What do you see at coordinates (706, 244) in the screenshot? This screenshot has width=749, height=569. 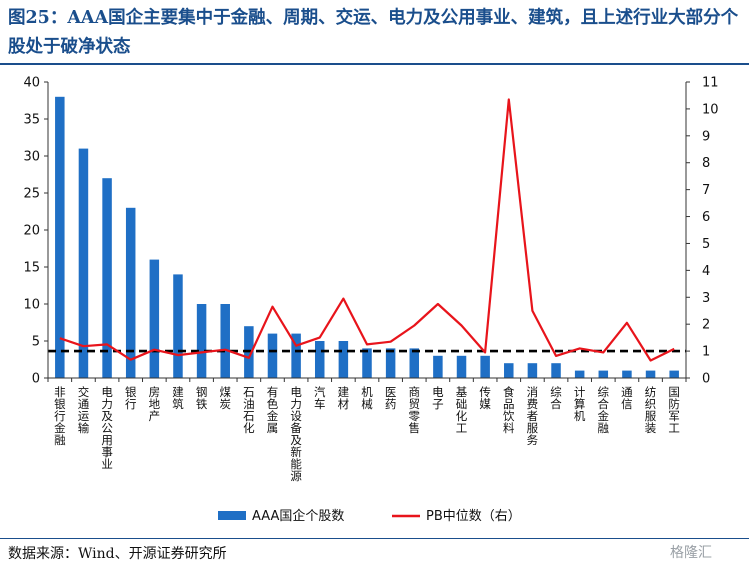 I see `right-tick-label-5: 5` at bounding box center [706, 244].